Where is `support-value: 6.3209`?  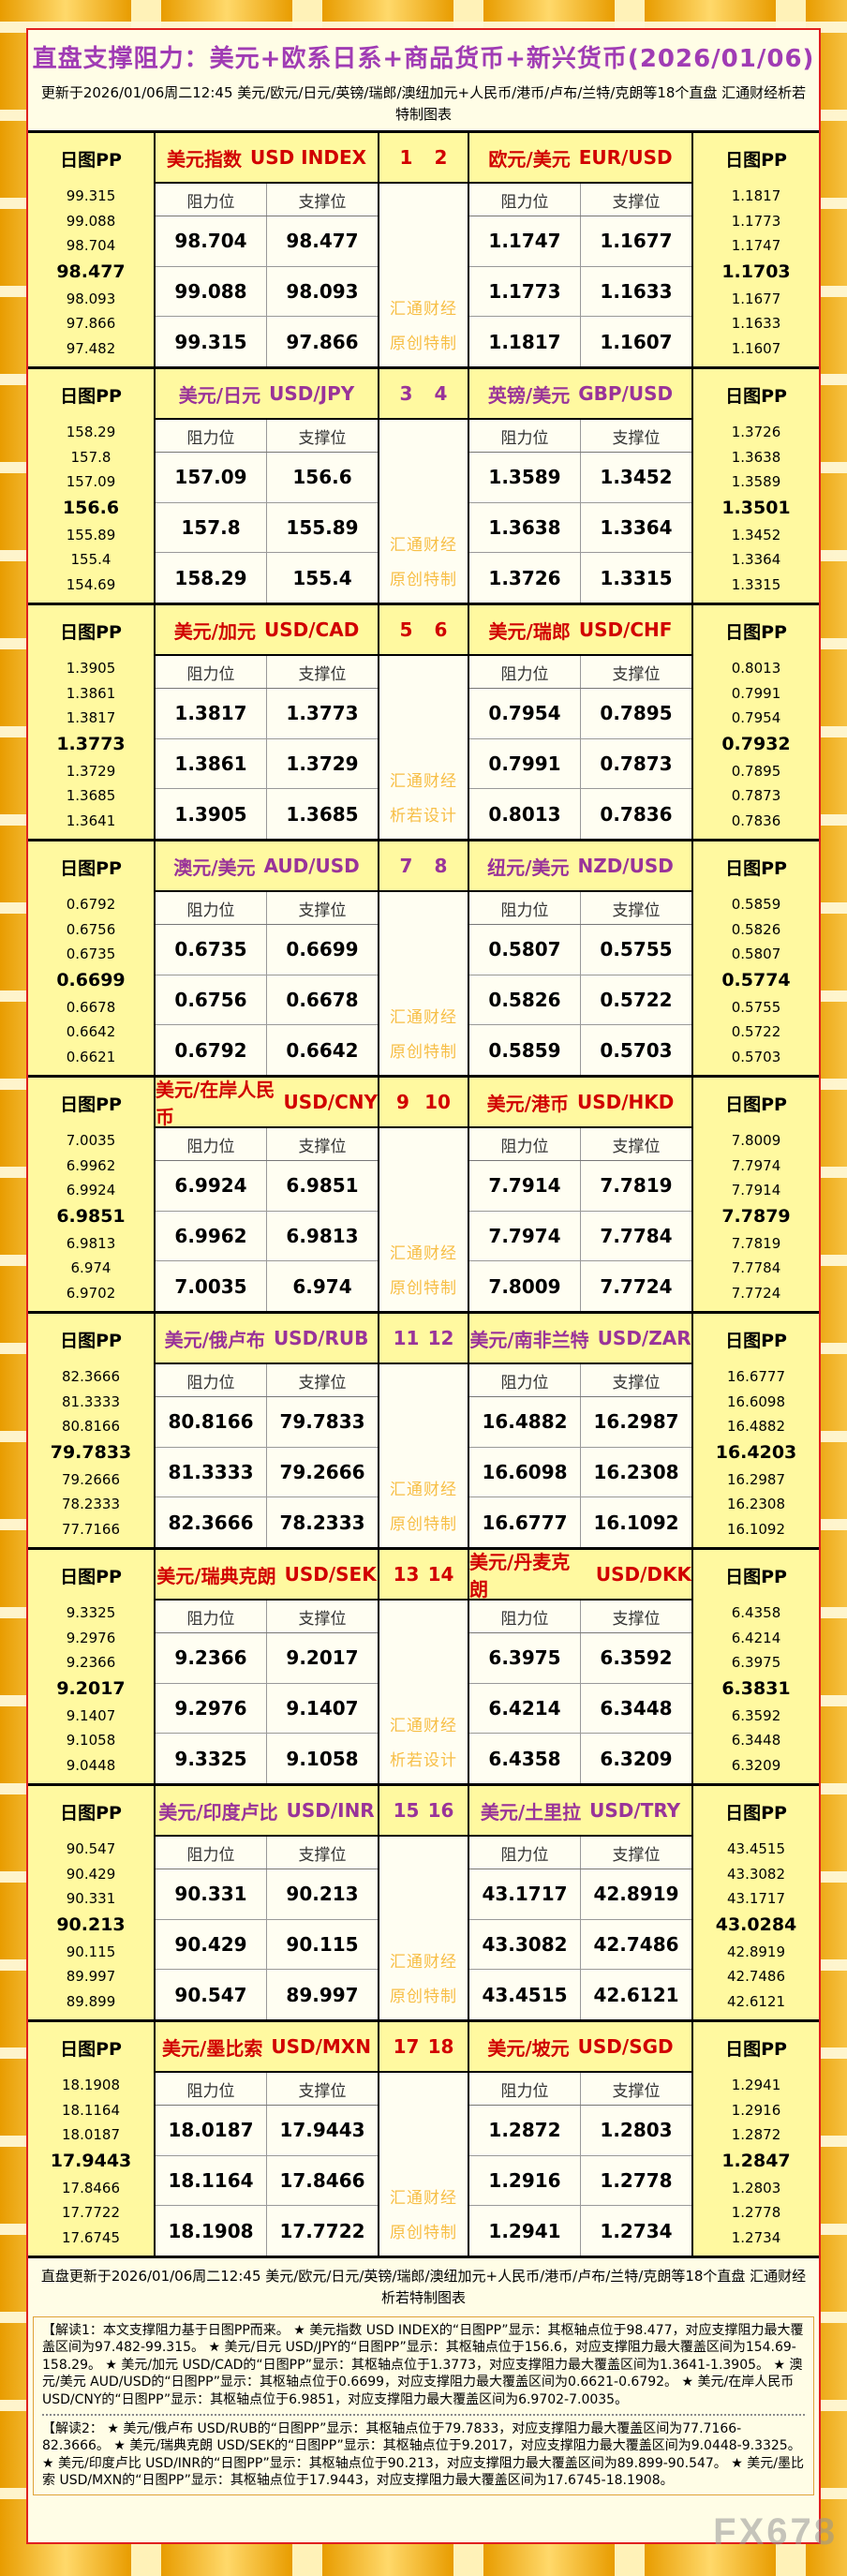 support-value: 6.3209 is located at coordinates (635, 1759).